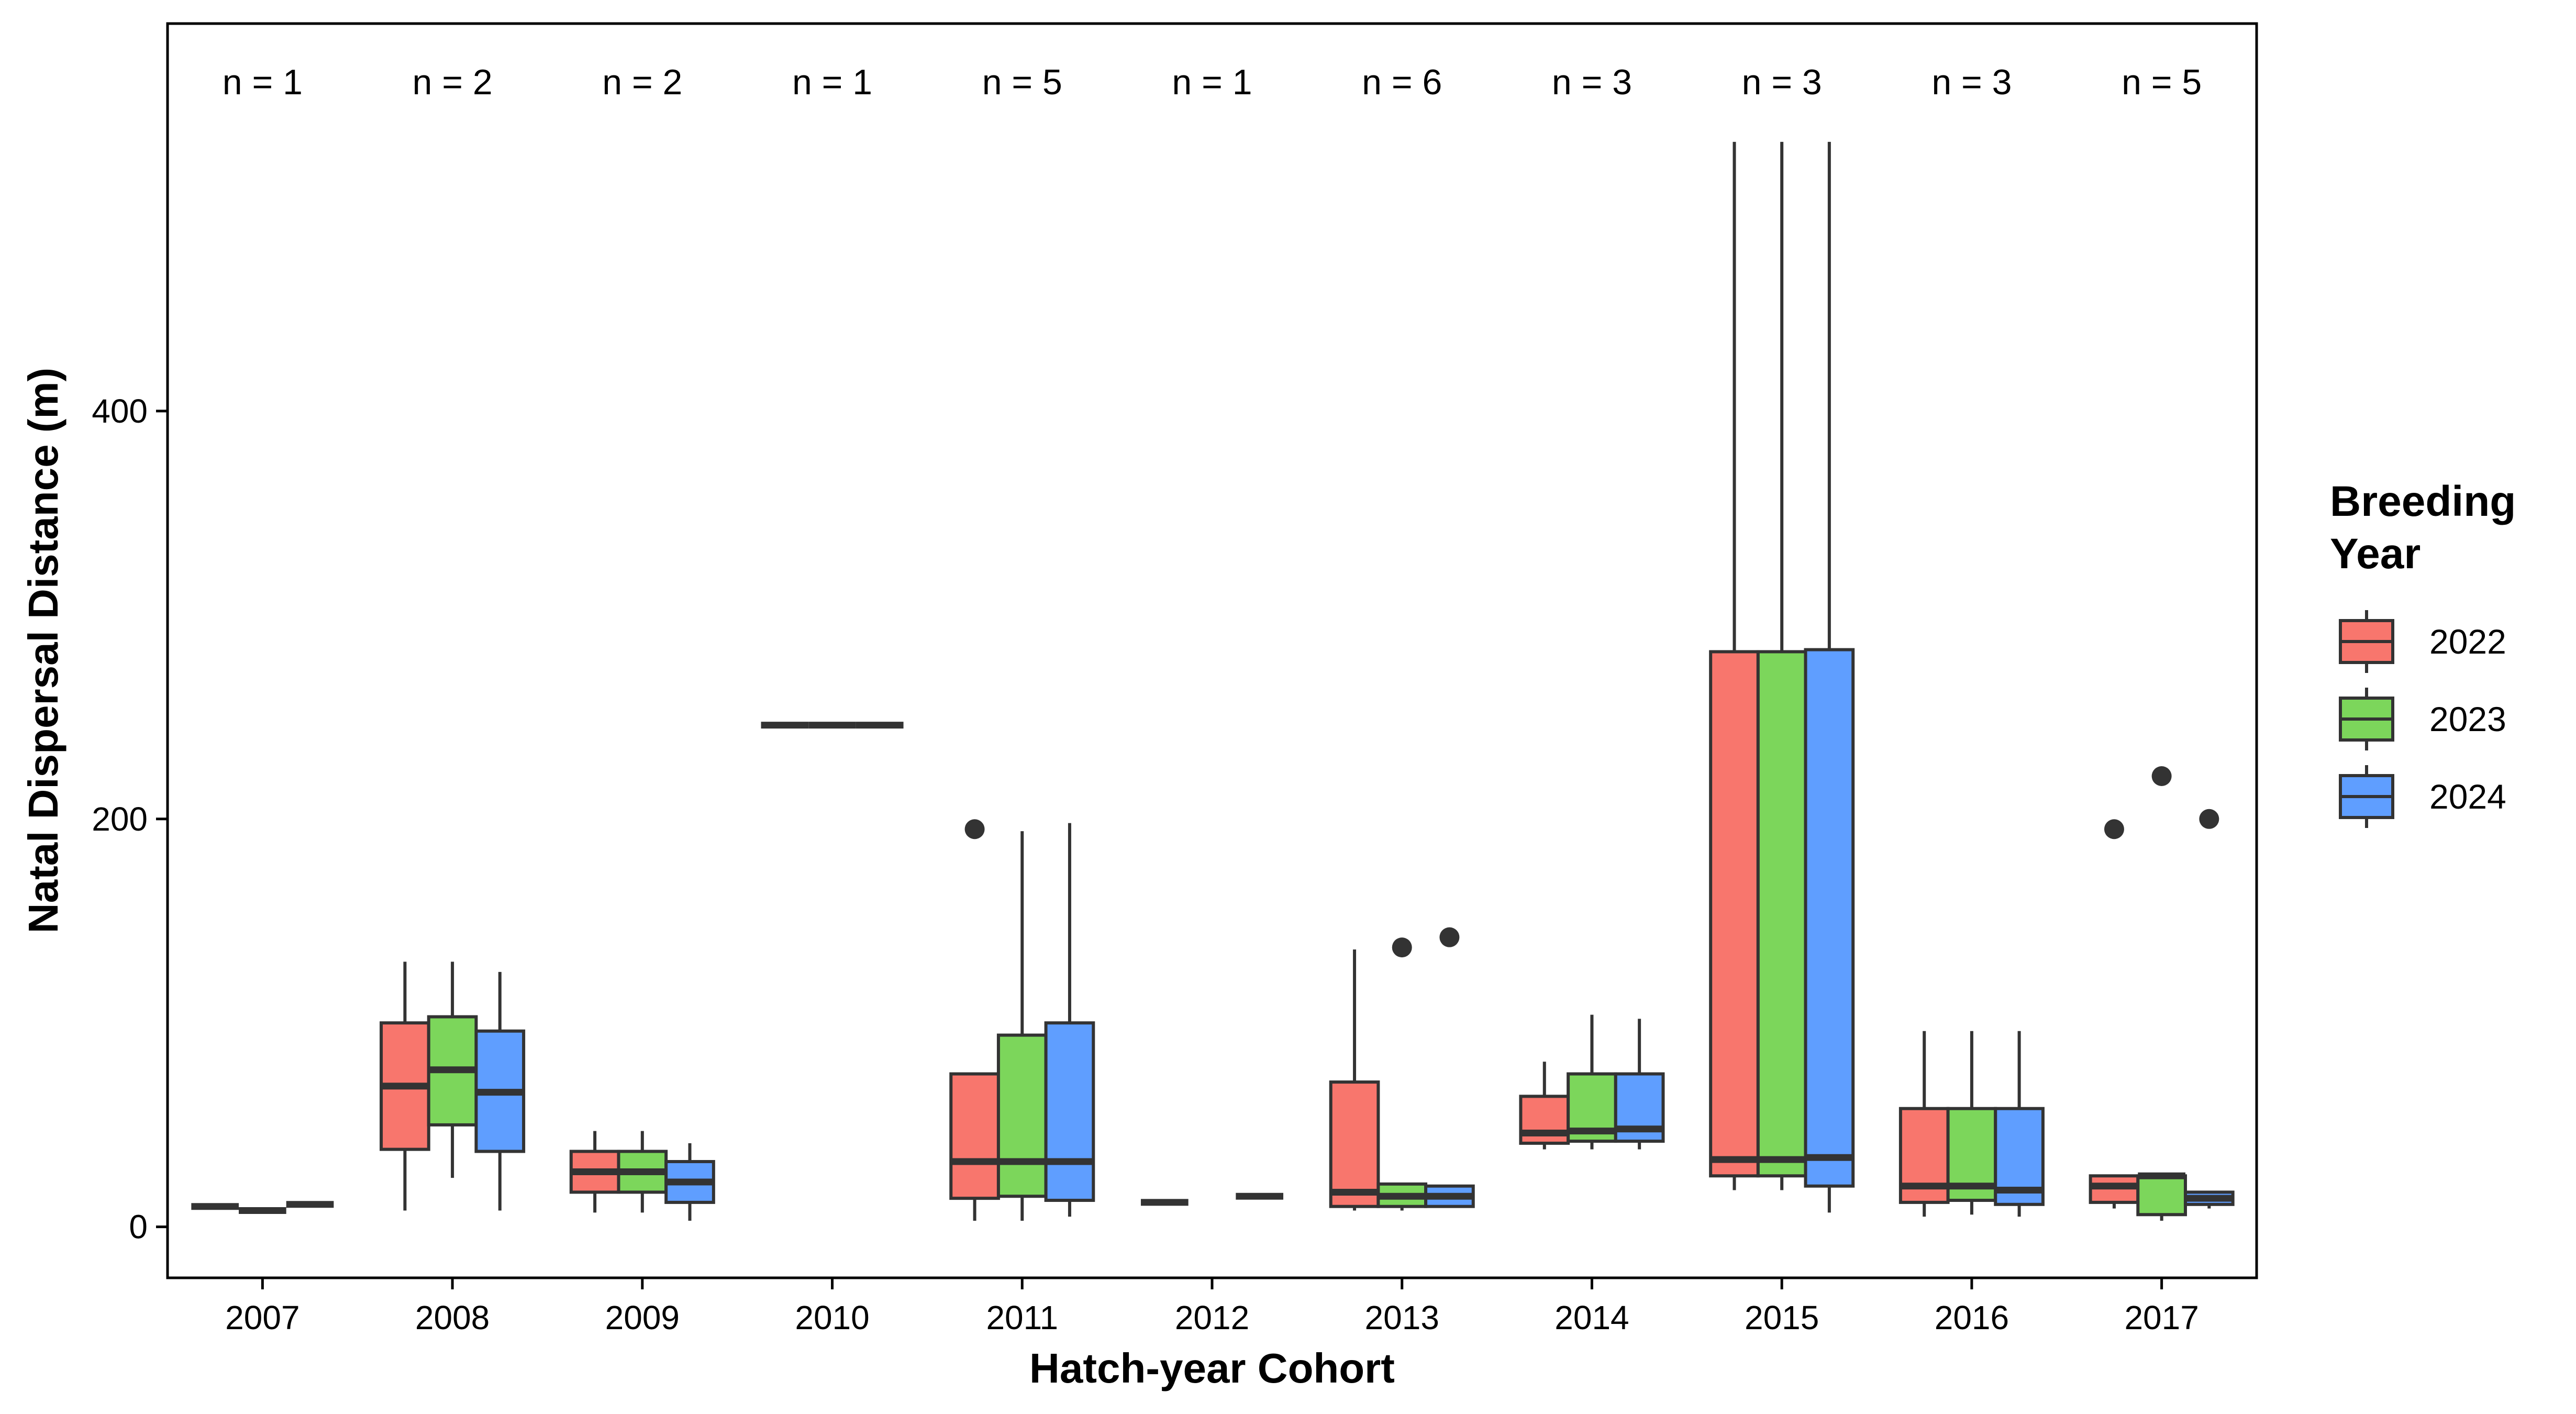 The width and height of the screenshot is (2576, 1414). What do you see at coordinates (452, 1070) in the screenshot?
I see `box-2023-2008` at bounding box center [452, 1070].